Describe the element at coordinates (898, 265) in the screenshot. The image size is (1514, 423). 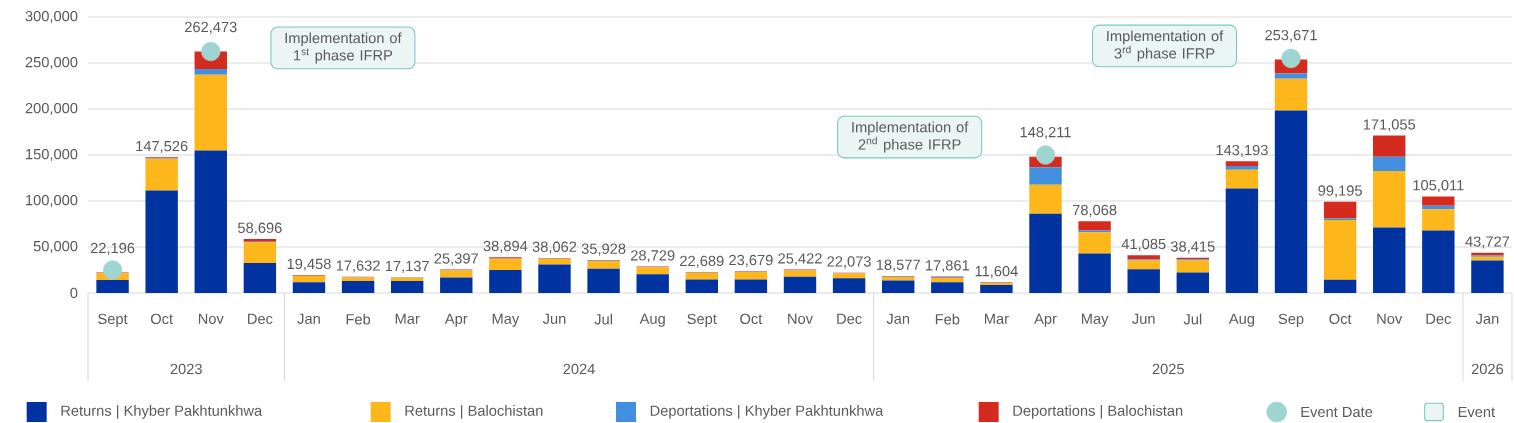
I see `total-label: 18,577` at that location.